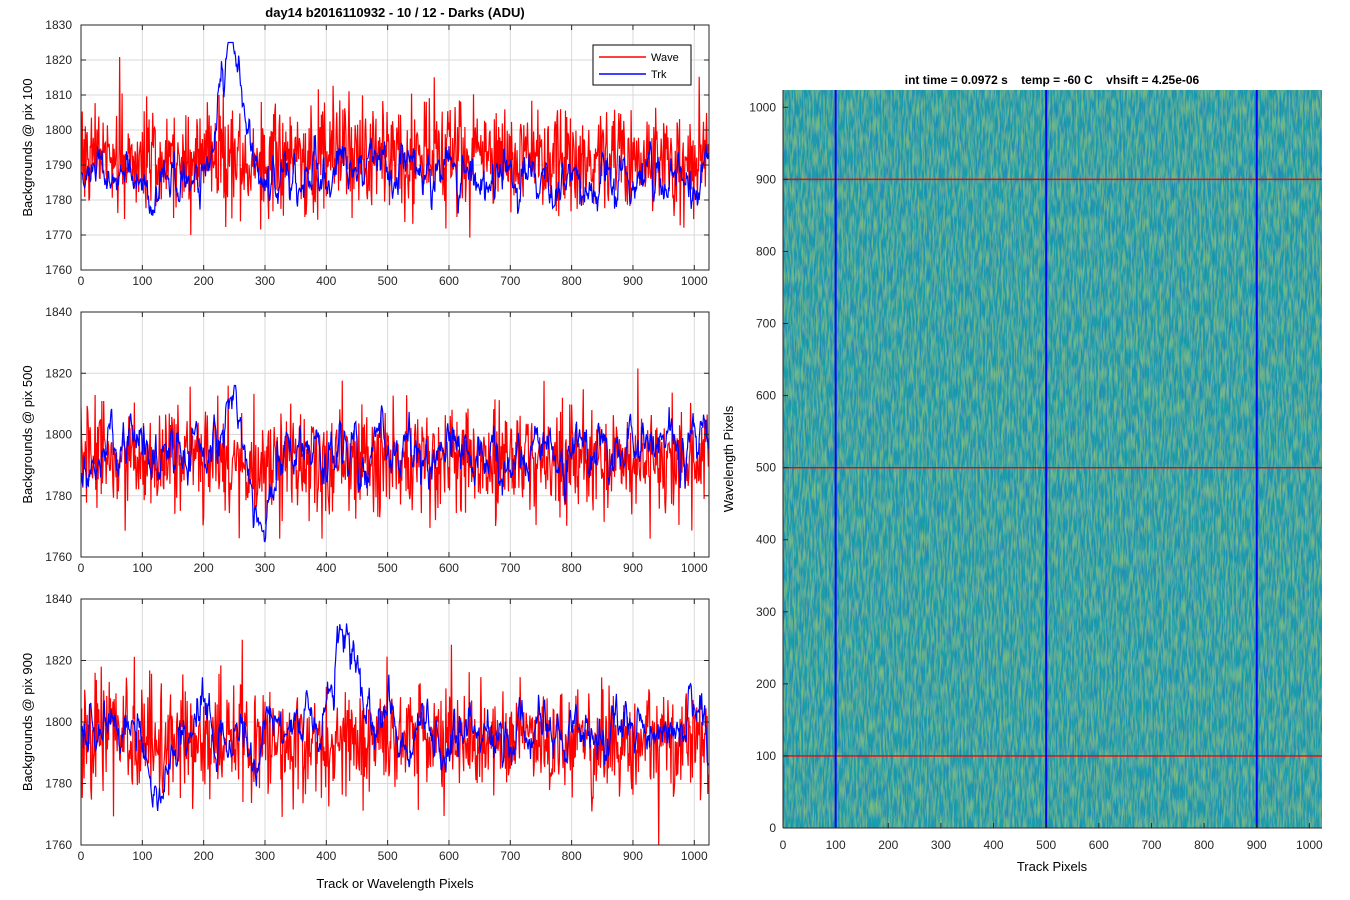 The height and width of the screenshot is (900, 1350). Describe the element at coordinates (766, 612) in the screenshot. I see `heatmap-y-tick-label: 300` at that location.